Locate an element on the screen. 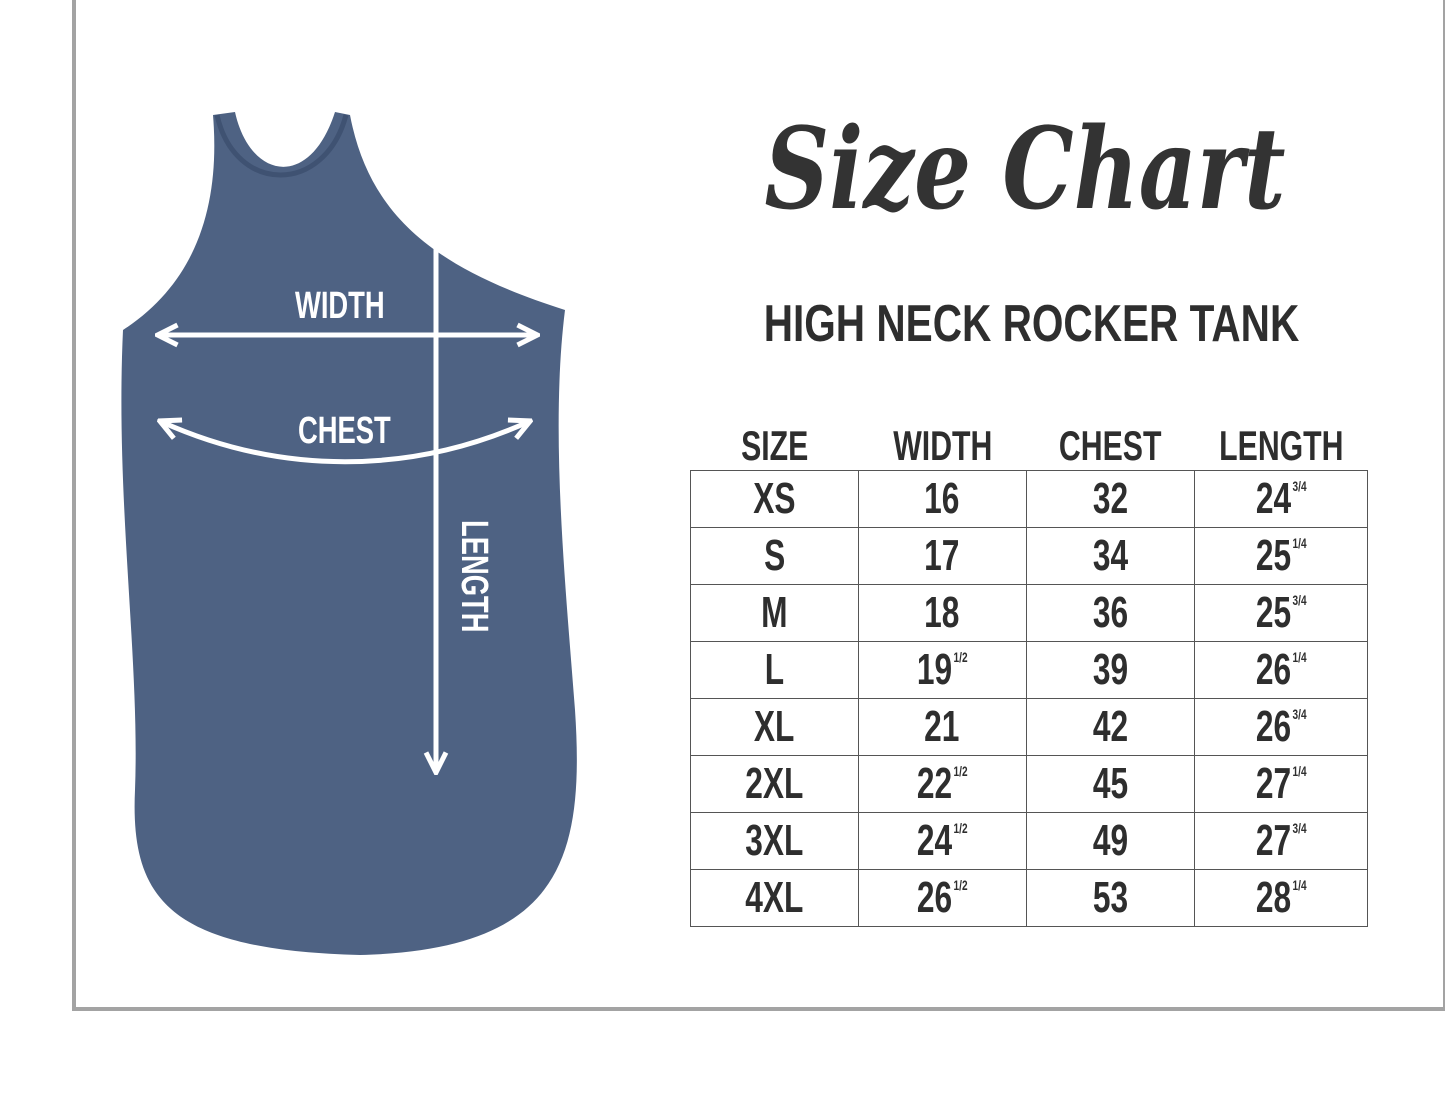 The width and height of the screenshot is (1445, 1096). chest-cell: 42 is located at coordinates (1110, 727).